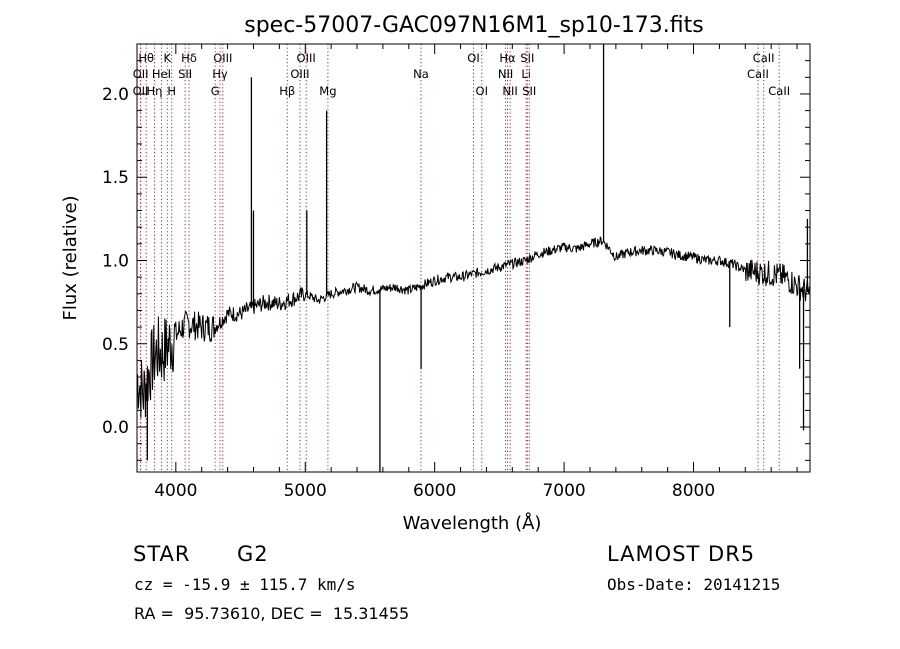 The image size is (900, 649). Describe the element at coordinates (220, 74) in the screenshot. I see `marker-label: Hγ` at that location.